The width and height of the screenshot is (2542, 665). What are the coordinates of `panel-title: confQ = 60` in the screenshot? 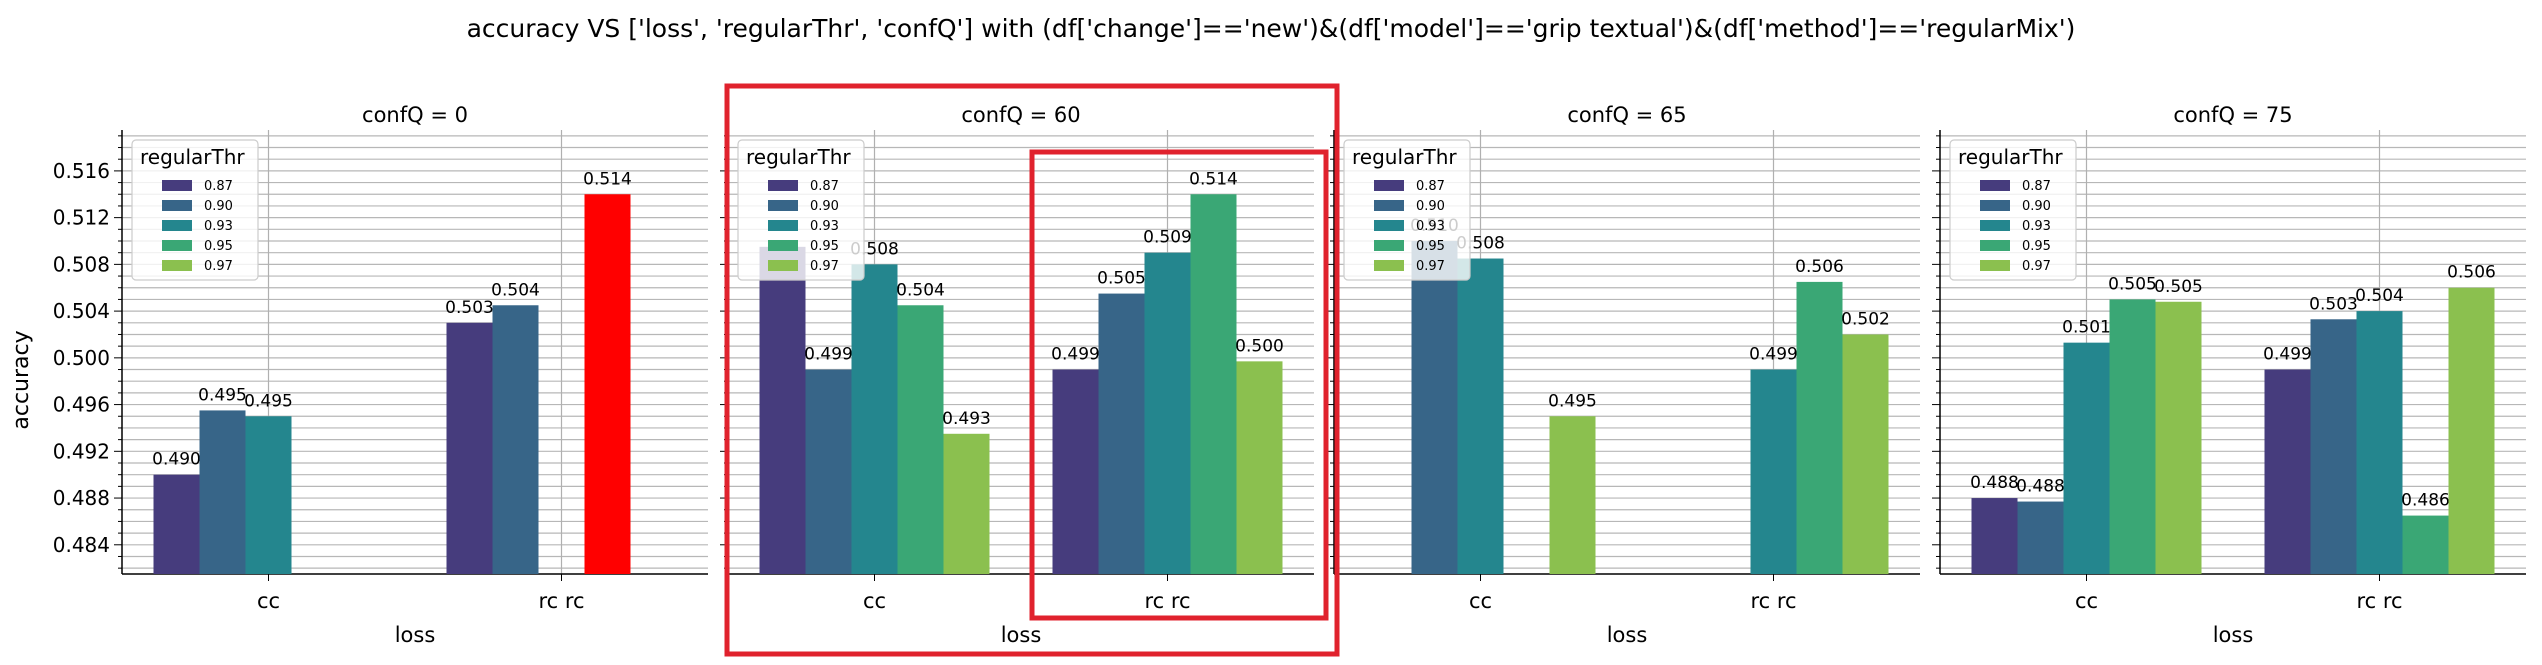 It's located at (1020, 115).